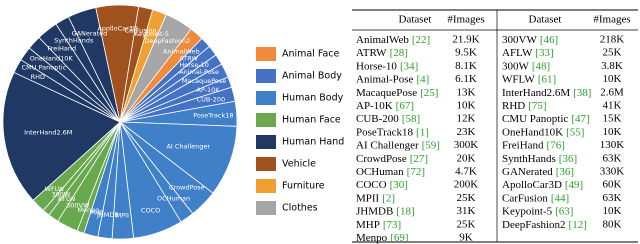 The width and height of the screenshot is (640, 244). Describe the element at coordinates (419, 158) in the screenshot. I see `citation: [27]` at that location.